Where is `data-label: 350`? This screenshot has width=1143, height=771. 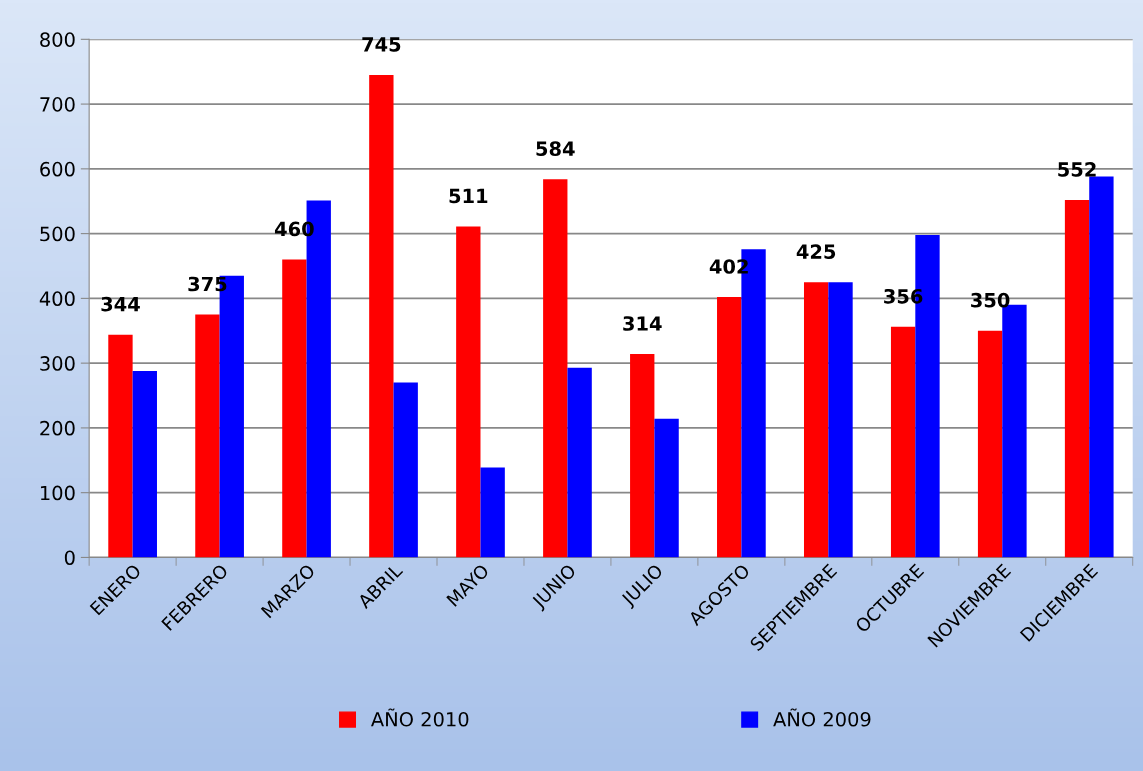 data-label: 350 is located at coordinates (990, 300).